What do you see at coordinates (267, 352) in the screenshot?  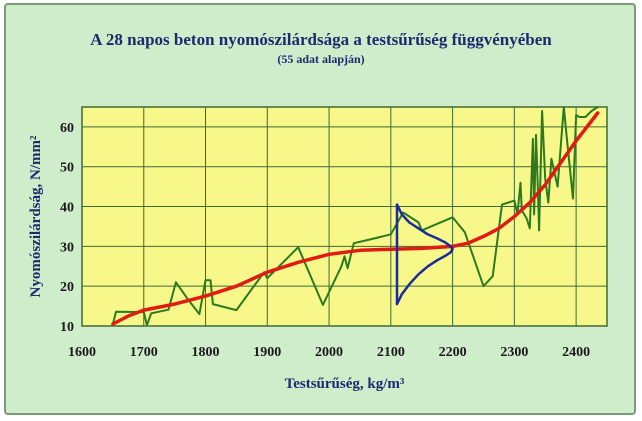 I see `x-tick-label: 1900` at bounding box center [267, 352].